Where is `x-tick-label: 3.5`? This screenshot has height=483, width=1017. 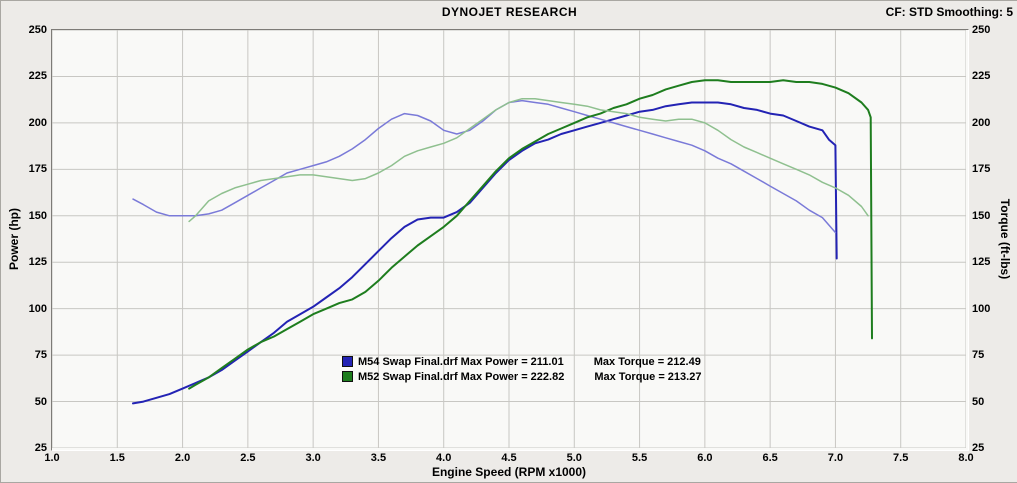 x-tick-label: 3.5 is located at coordinates (378, 458).